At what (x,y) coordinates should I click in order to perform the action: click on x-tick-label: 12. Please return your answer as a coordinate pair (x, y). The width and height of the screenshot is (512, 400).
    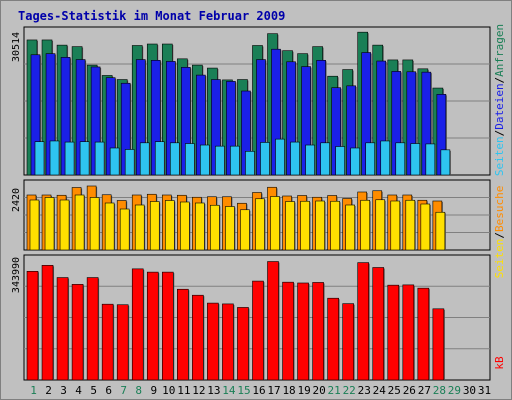
    Looking at the image, I should click on (198, 390).